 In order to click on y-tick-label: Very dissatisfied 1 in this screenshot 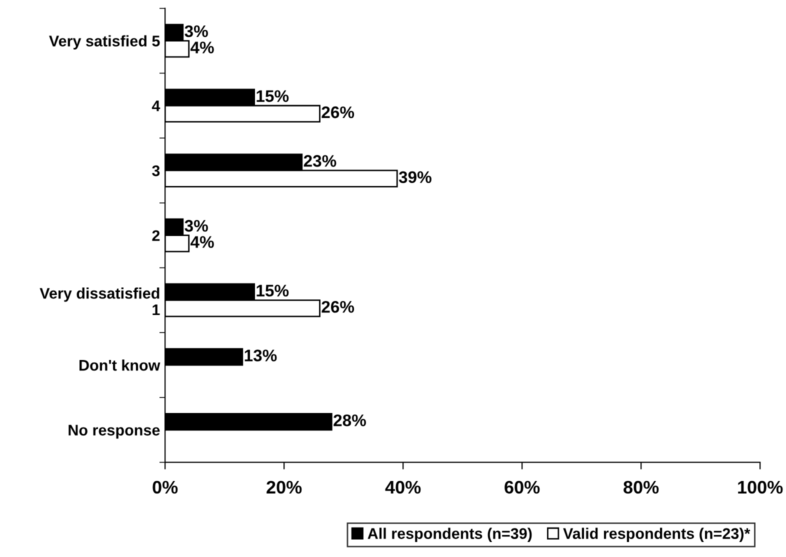, I will do `click(100, 302)`.